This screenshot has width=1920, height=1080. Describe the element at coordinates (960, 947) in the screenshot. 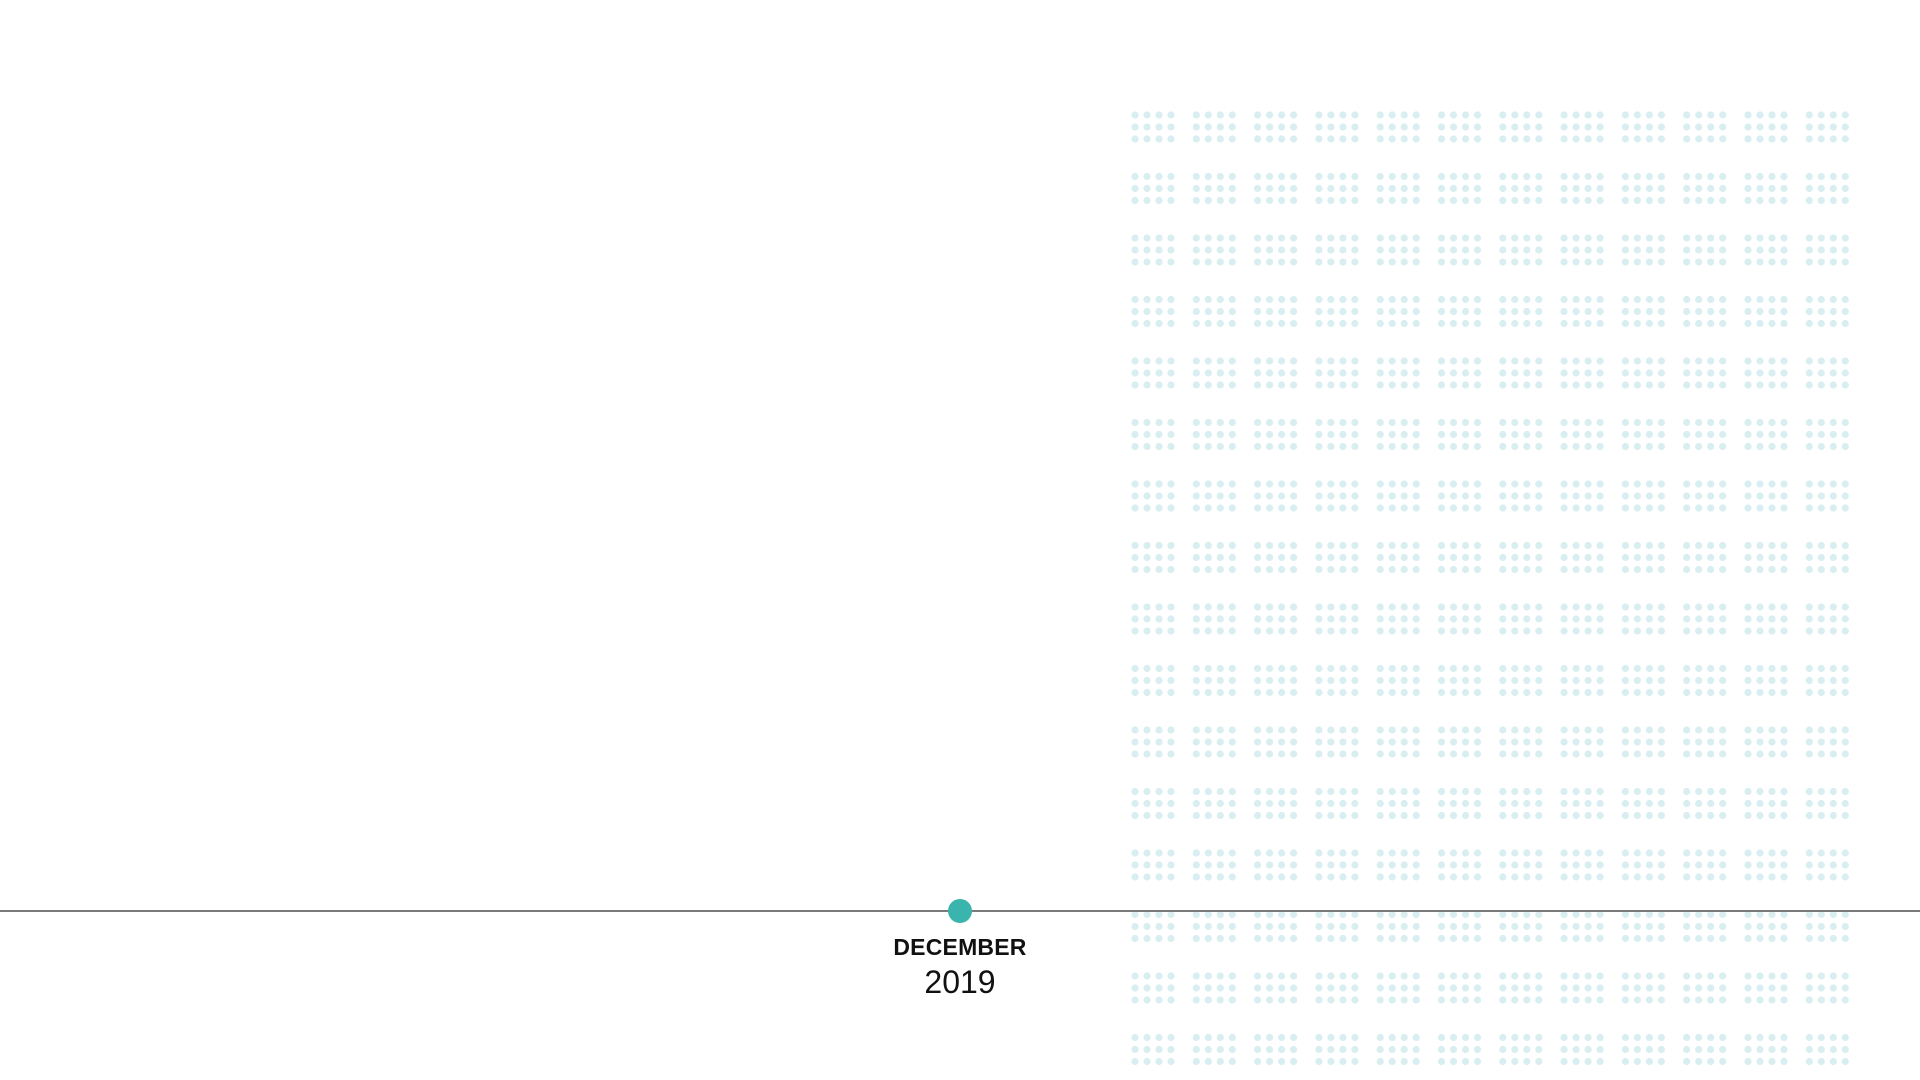

I see `timeline-month-label: DECEMBER` at that location.